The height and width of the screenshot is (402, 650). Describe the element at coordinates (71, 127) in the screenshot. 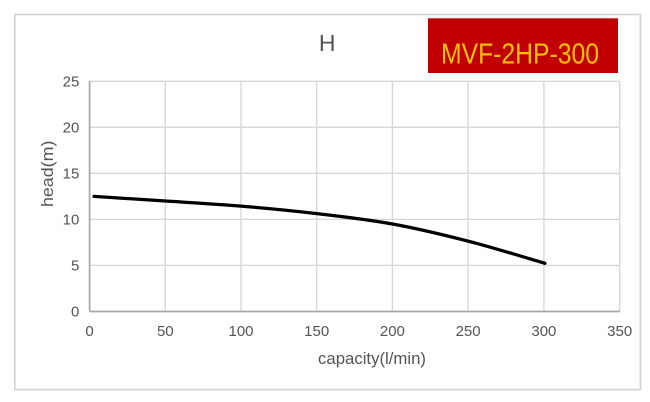

I see `svg-text: 20` at that location.